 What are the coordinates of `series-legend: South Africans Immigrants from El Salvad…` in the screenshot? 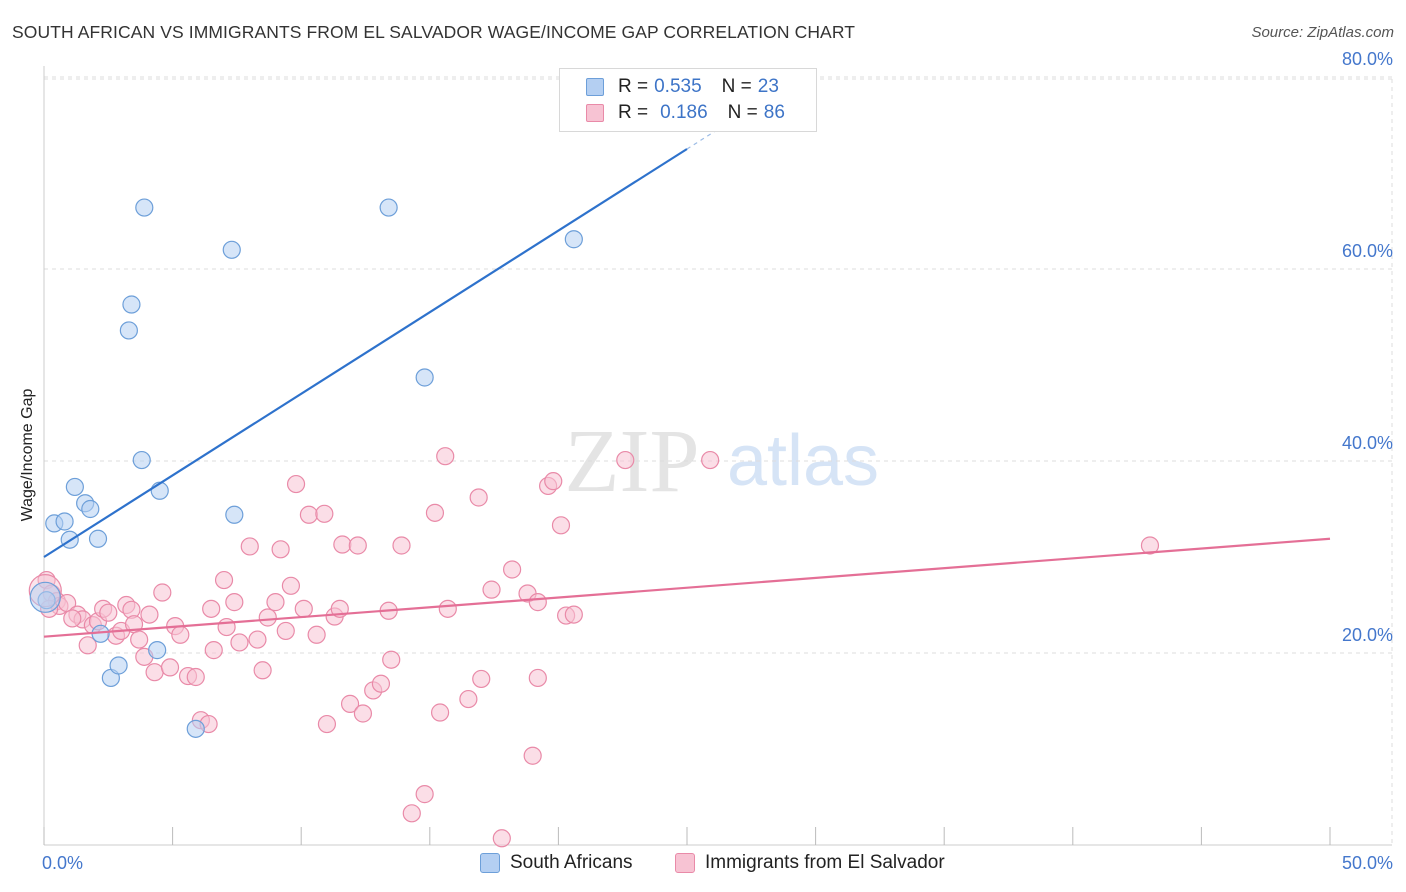 It's located at (703, 864).